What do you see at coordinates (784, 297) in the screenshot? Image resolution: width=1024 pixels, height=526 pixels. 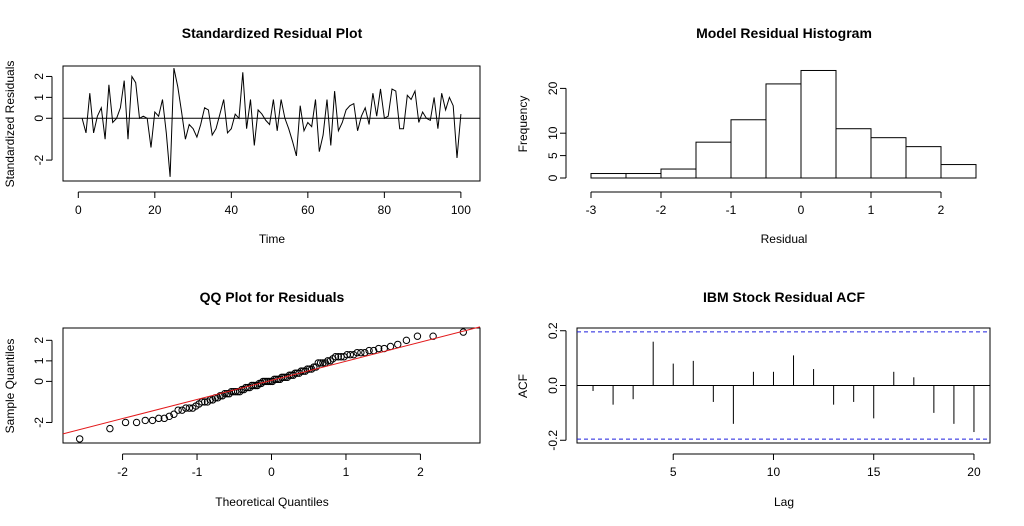 I see `acf-title: IBM Stock Residual ACF` at bounding box center [784, 297].